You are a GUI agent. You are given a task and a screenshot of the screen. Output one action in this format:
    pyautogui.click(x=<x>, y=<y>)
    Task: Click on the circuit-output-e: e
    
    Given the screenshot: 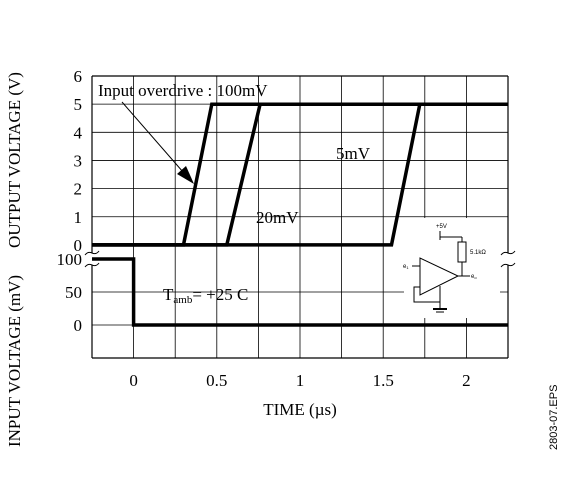 What is the action you would take?
    pyautogui.click(x=473, y=277)
    